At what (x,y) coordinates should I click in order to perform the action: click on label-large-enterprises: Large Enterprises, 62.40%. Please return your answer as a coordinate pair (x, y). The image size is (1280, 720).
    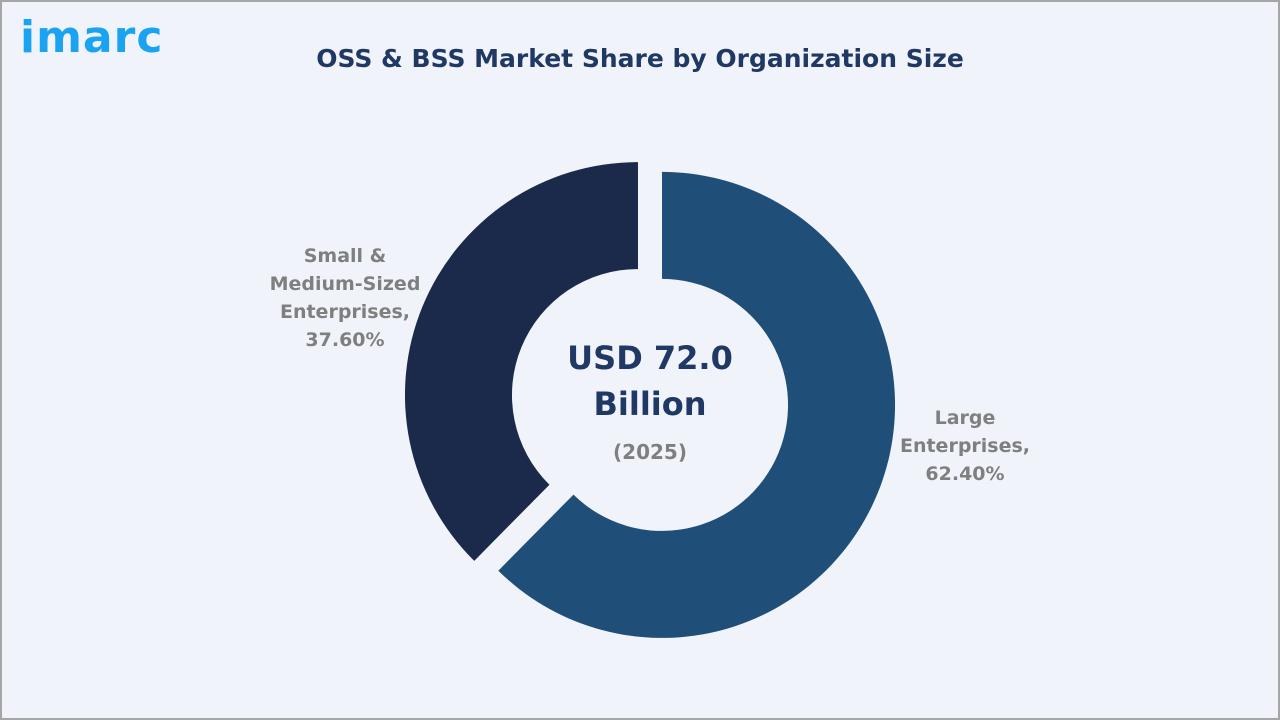
    Looking at the image, I should click on (965, 446).